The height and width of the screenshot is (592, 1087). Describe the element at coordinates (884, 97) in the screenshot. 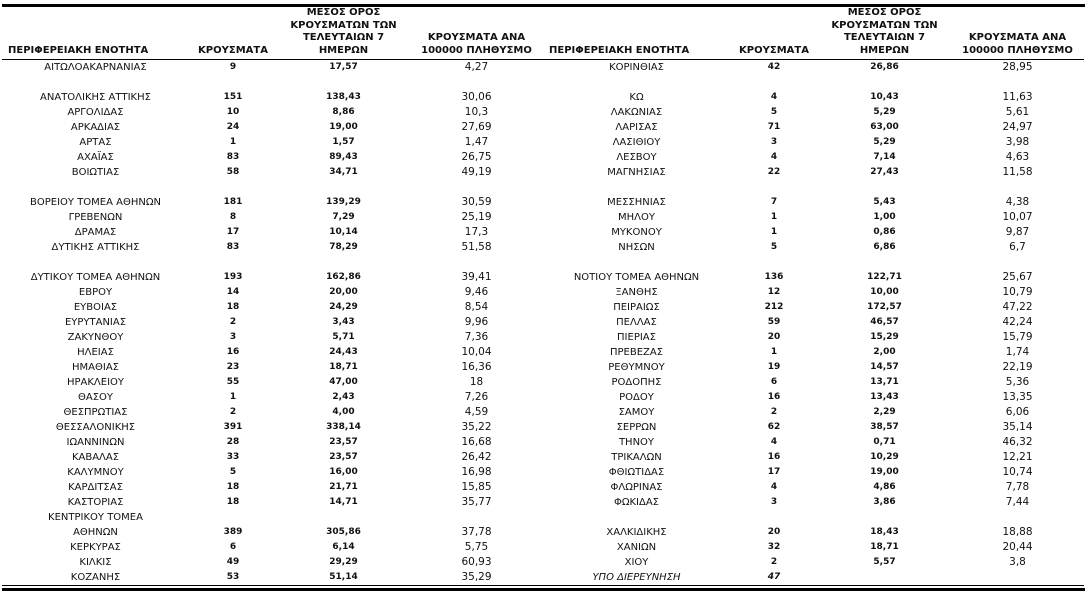

I see `avg7-cell: 10,43` at that location.